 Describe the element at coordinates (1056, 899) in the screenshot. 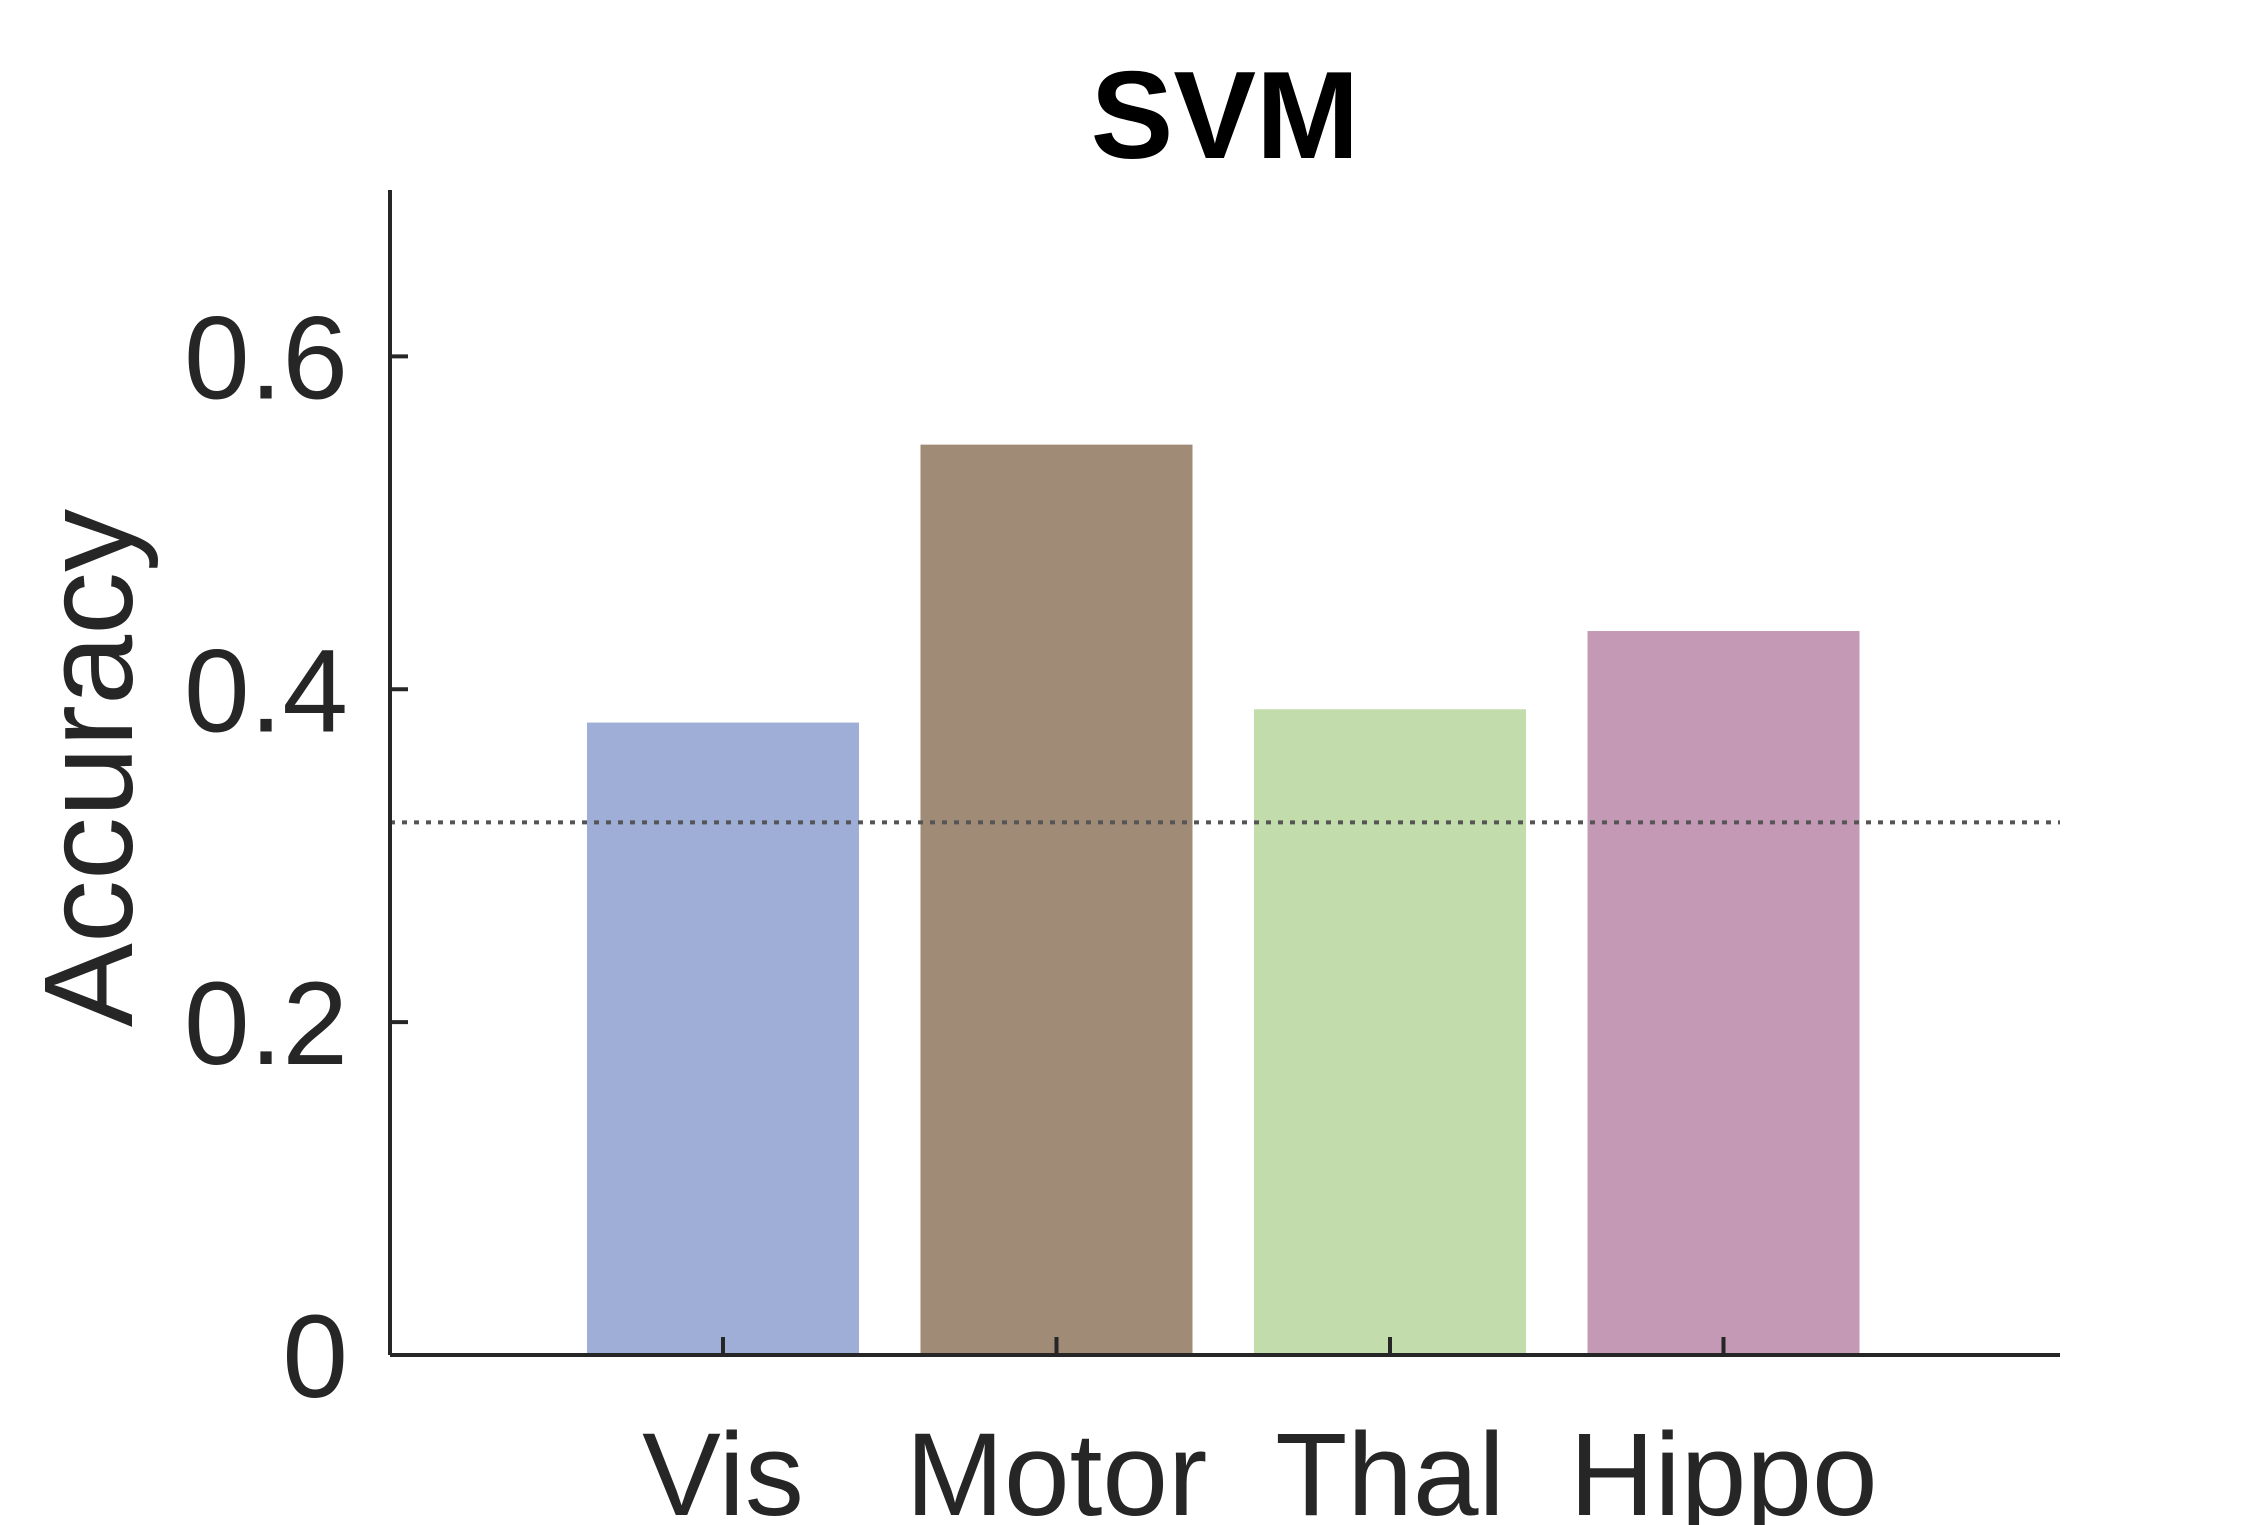

I see `bar-motor` at that location.